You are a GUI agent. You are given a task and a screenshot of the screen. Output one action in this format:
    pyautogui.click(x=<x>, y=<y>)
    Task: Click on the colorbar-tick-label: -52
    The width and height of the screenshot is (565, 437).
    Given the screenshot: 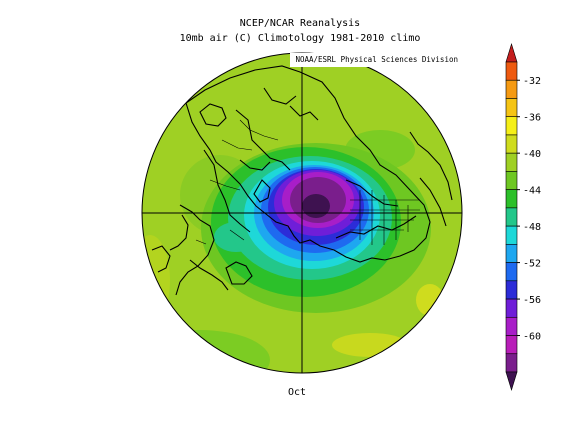 What is the action you would take?
    pyautogui.click(x=532, y=264)
    